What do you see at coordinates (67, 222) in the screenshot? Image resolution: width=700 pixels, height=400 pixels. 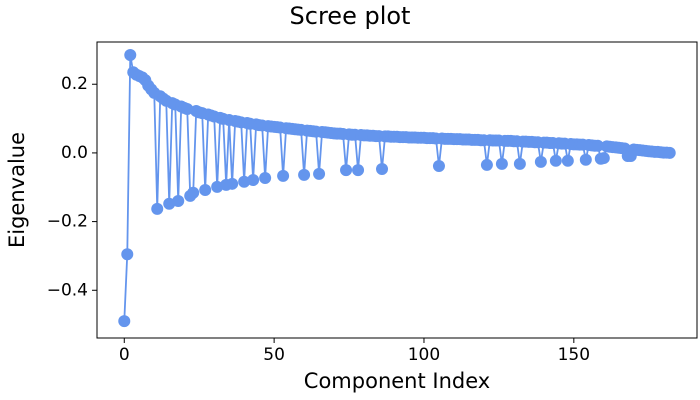 I see `y-tick-label: −0.2` at bounding box center [67, 222].